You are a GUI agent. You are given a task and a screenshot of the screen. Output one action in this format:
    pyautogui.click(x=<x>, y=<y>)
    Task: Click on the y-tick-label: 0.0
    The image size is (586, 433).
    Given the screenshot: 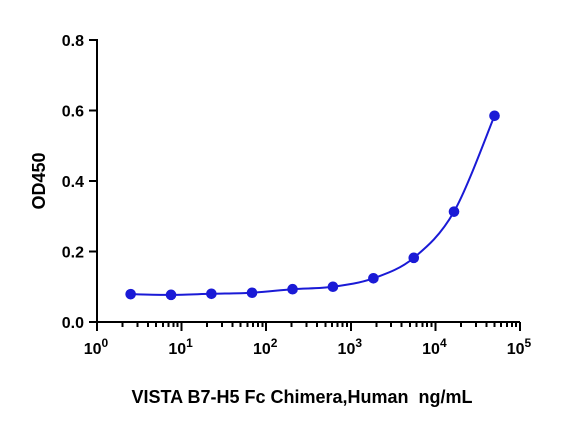 What is the action you would take?
    pyautogui.click(x=73, y=323)
    